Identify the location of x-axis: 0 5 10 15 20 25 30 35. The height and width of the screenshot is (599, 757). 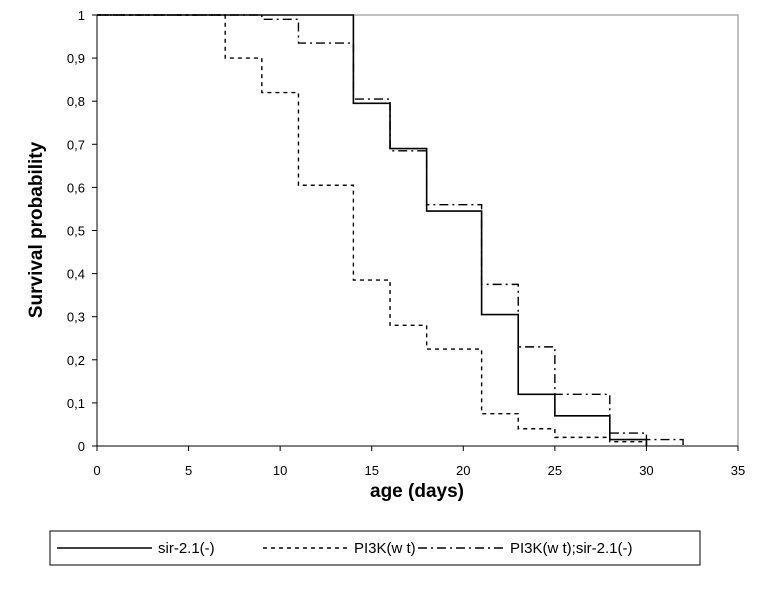
(419, 461).